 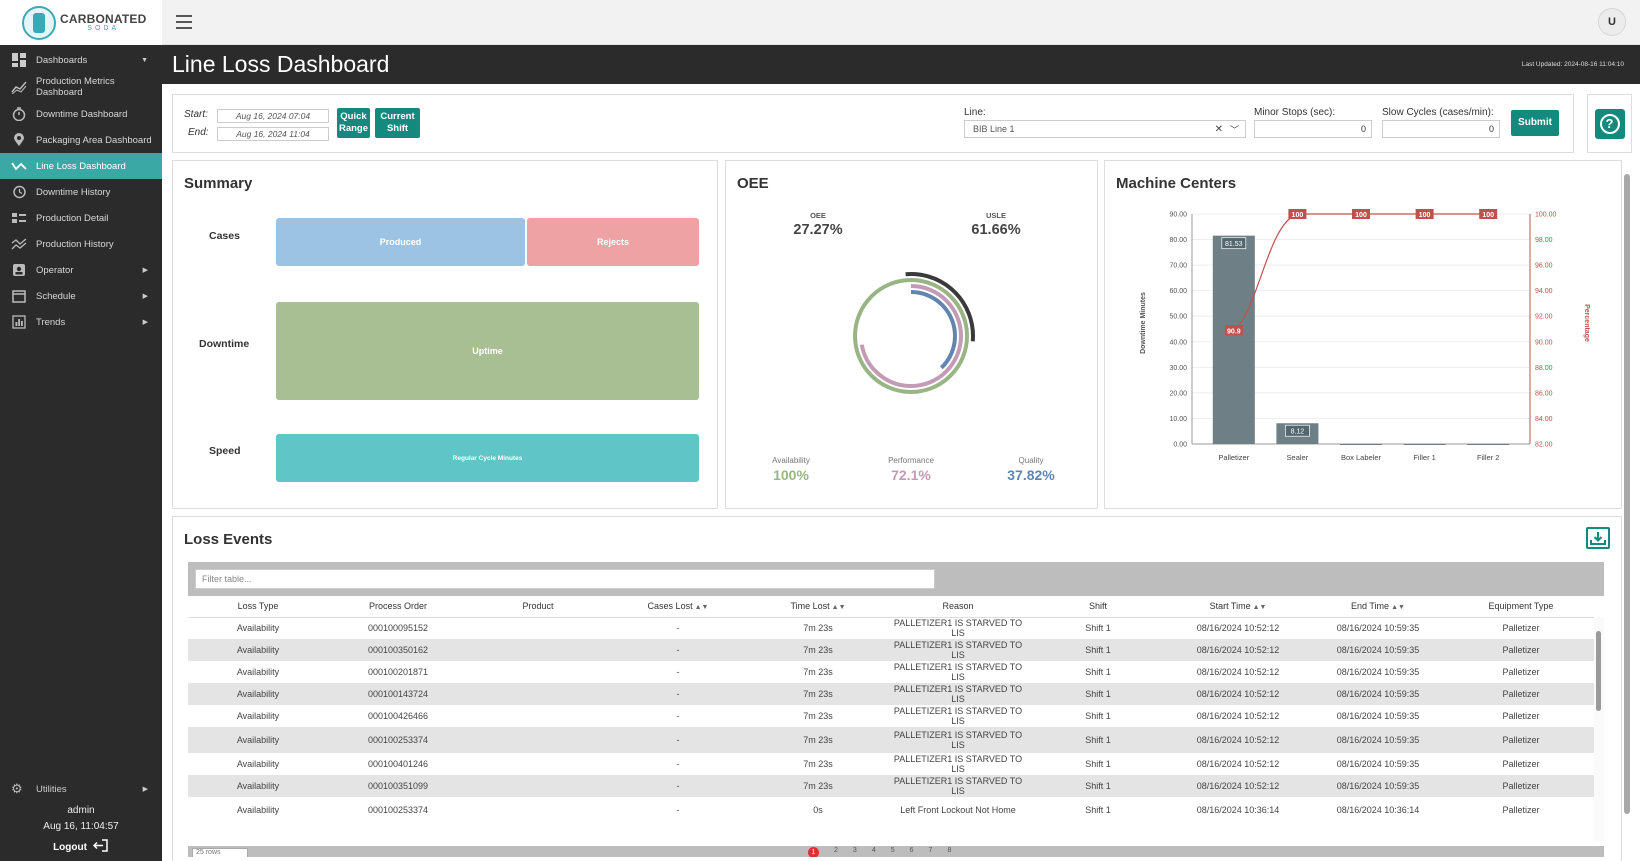 What do you see at coordinates (487, 351) in the screenshot?
I see `uptime-bar: Uptime` at bounding box center [487, 351].